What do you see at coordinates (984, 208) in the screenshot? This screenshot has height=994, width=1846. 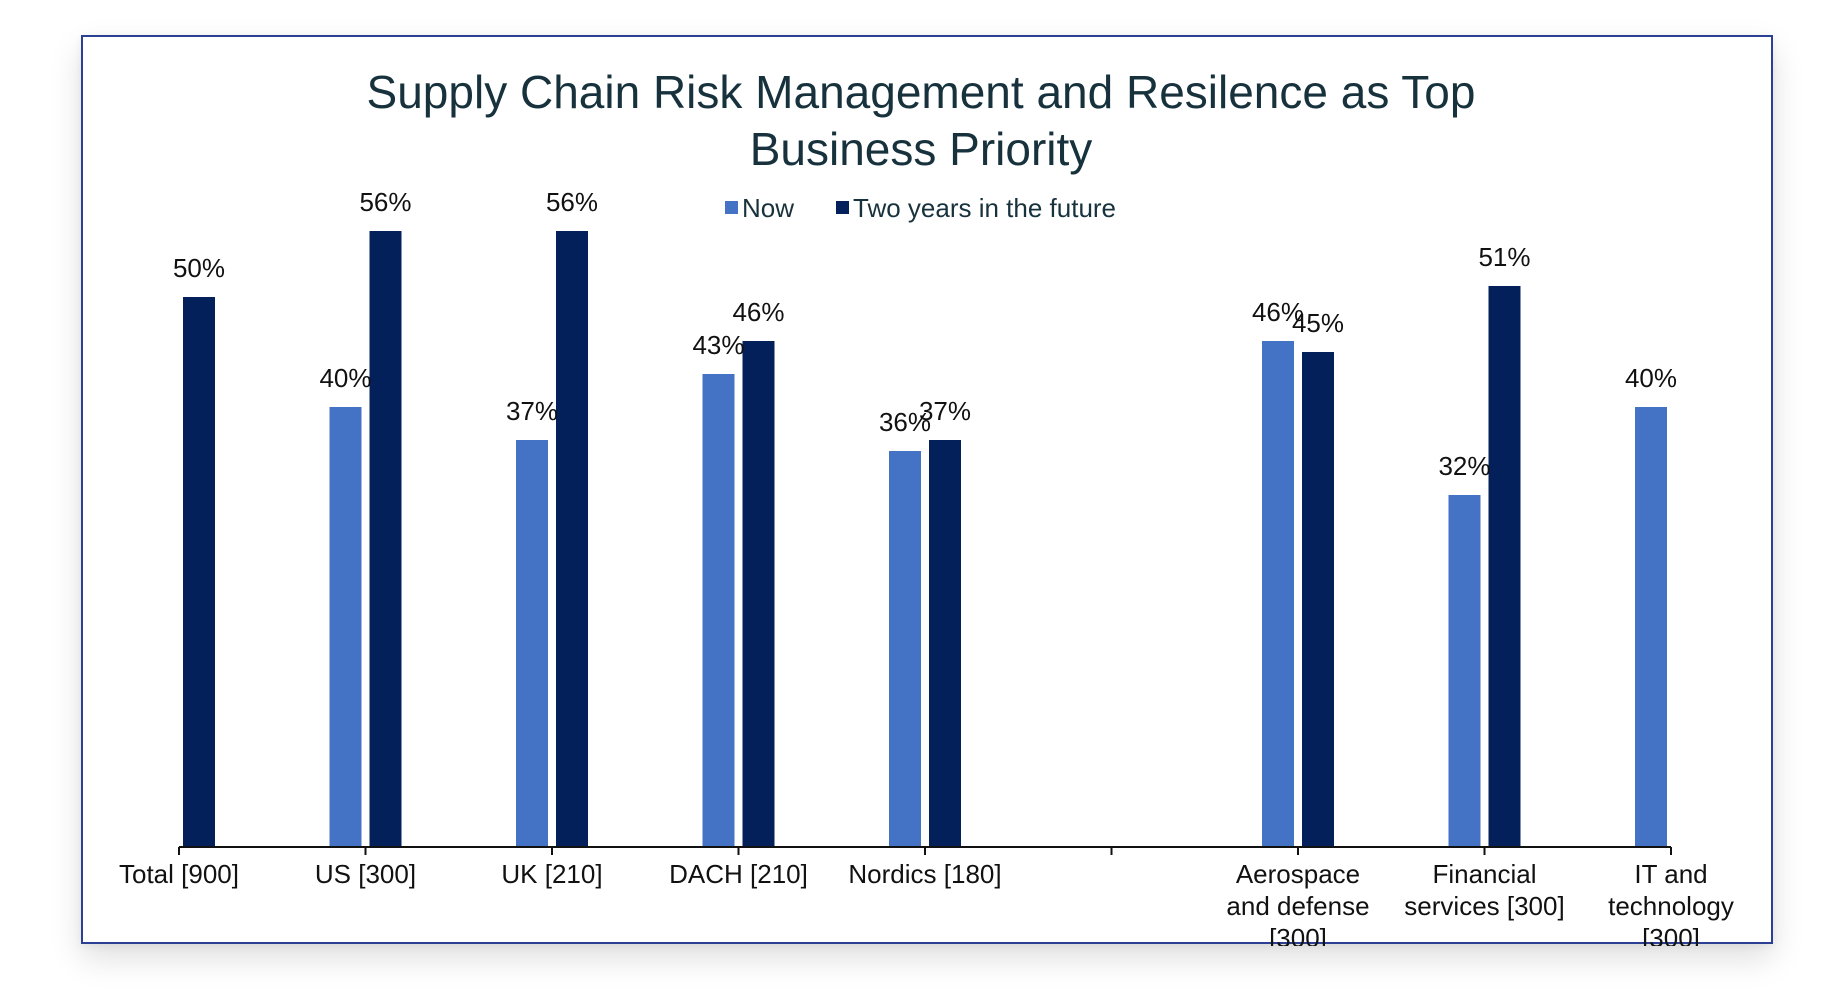 I see `legend-label: Two years in the future` at bounding box center [984, 208].